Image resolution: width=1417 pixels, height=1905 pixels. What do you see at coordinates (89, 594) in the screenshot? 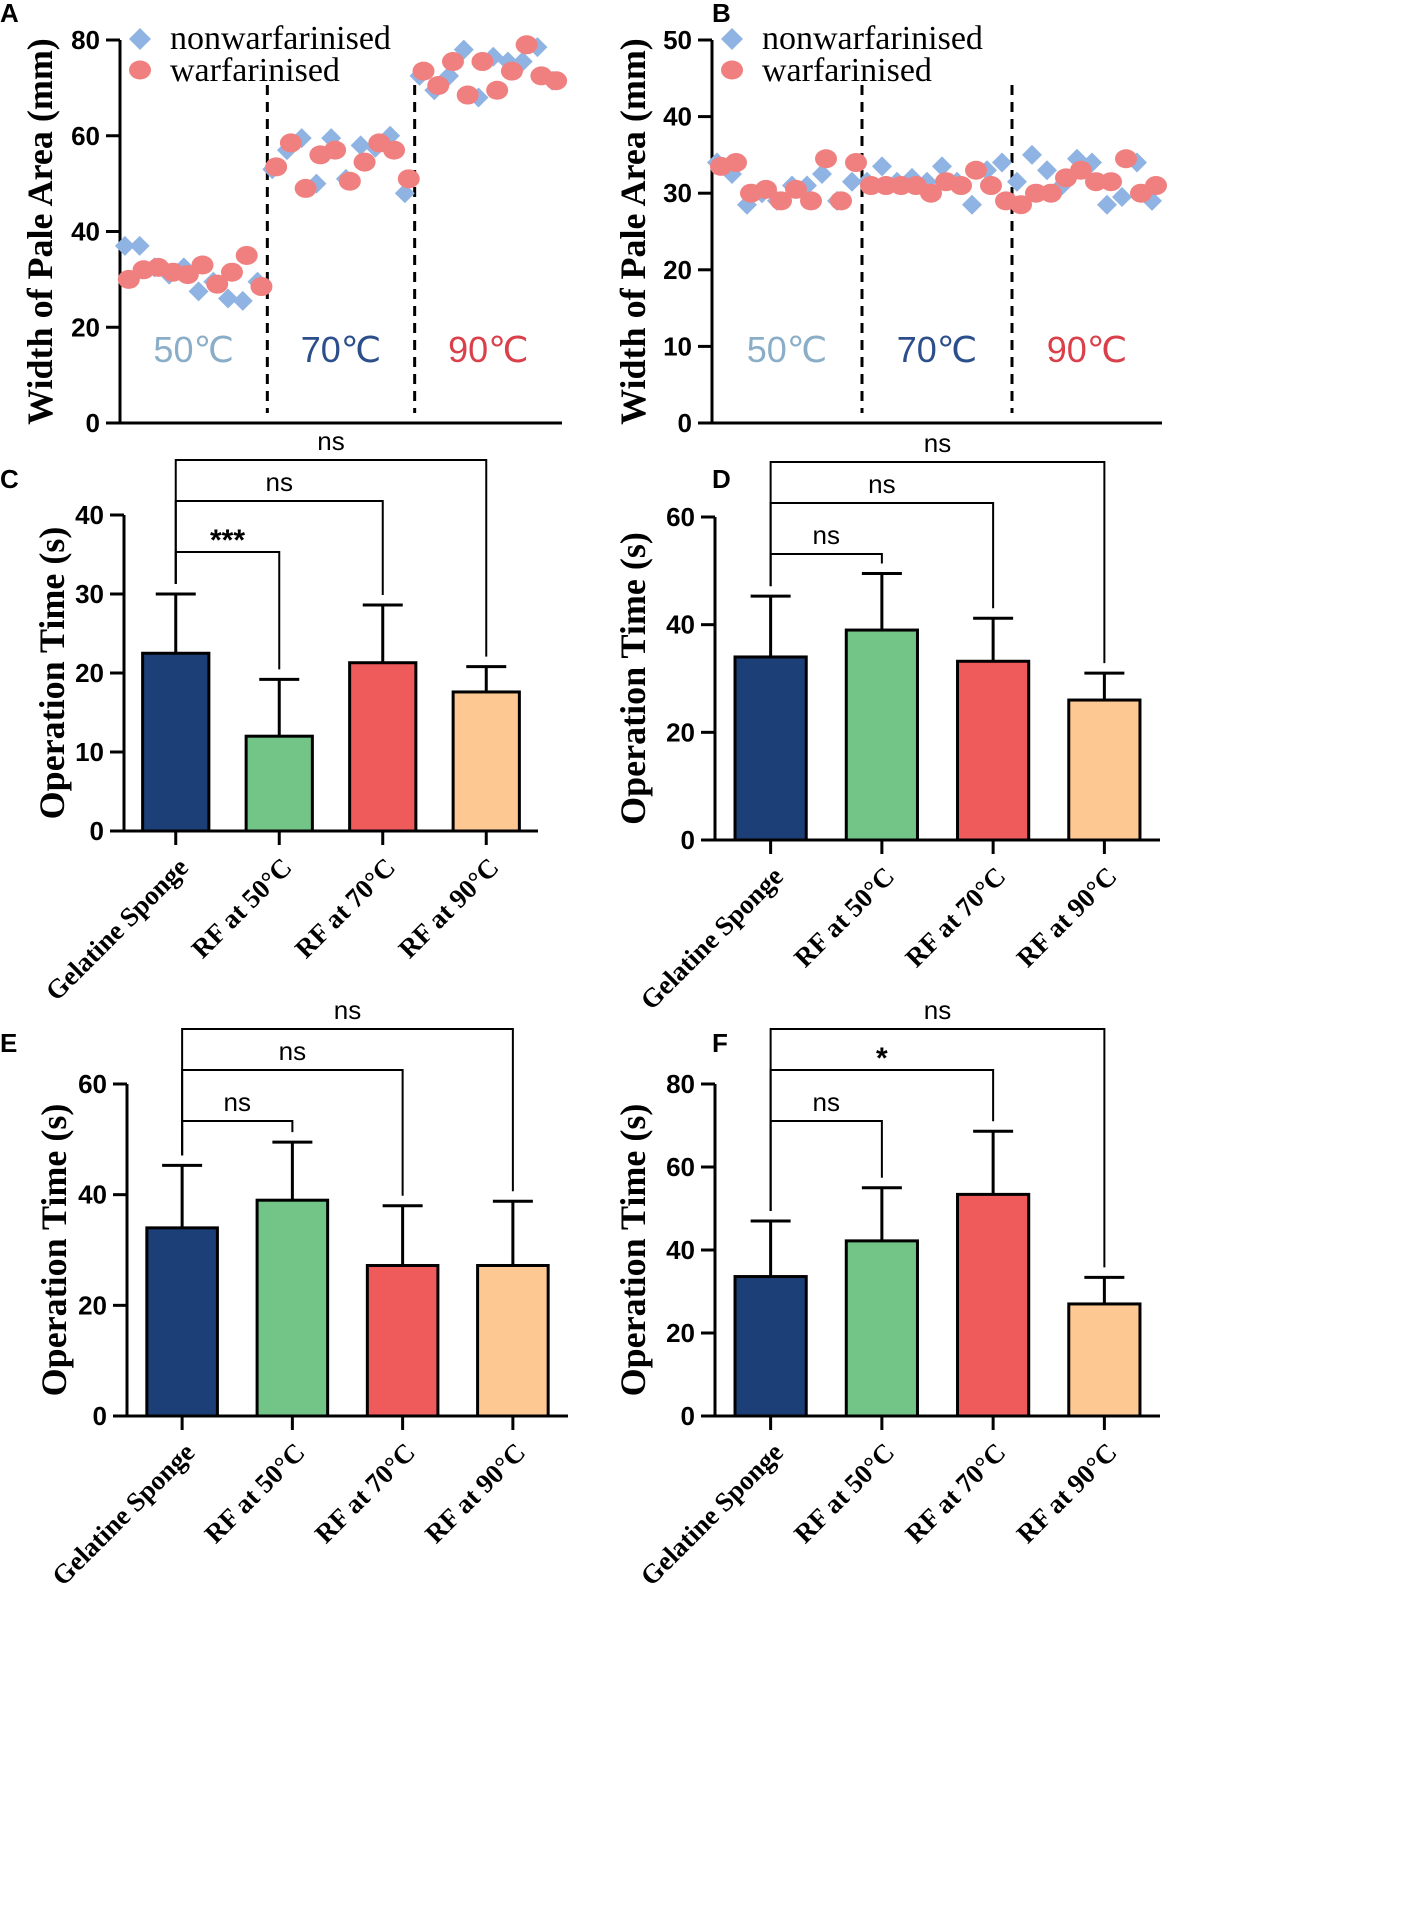
I see `y-tick-label: 30` at bounding box center [89, 594].